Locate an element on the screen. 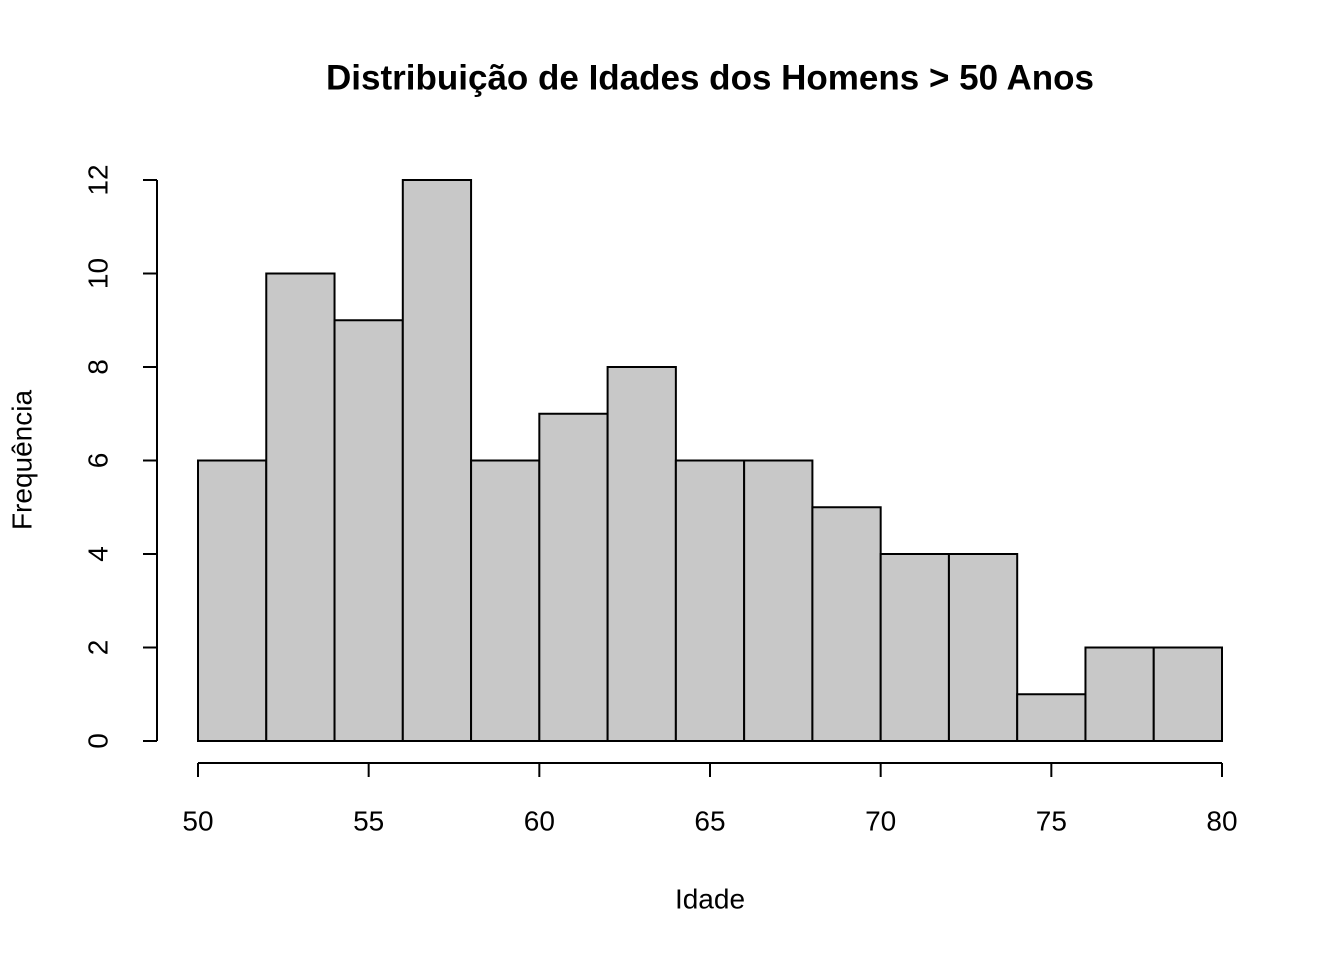  y-tick-label: 4 is located at coordinates (97, 554).